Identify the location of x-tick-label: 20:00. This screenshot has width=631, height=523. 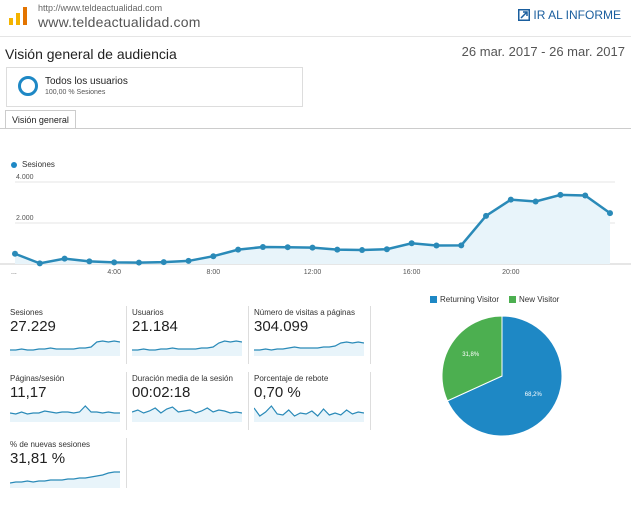
(511, 272).